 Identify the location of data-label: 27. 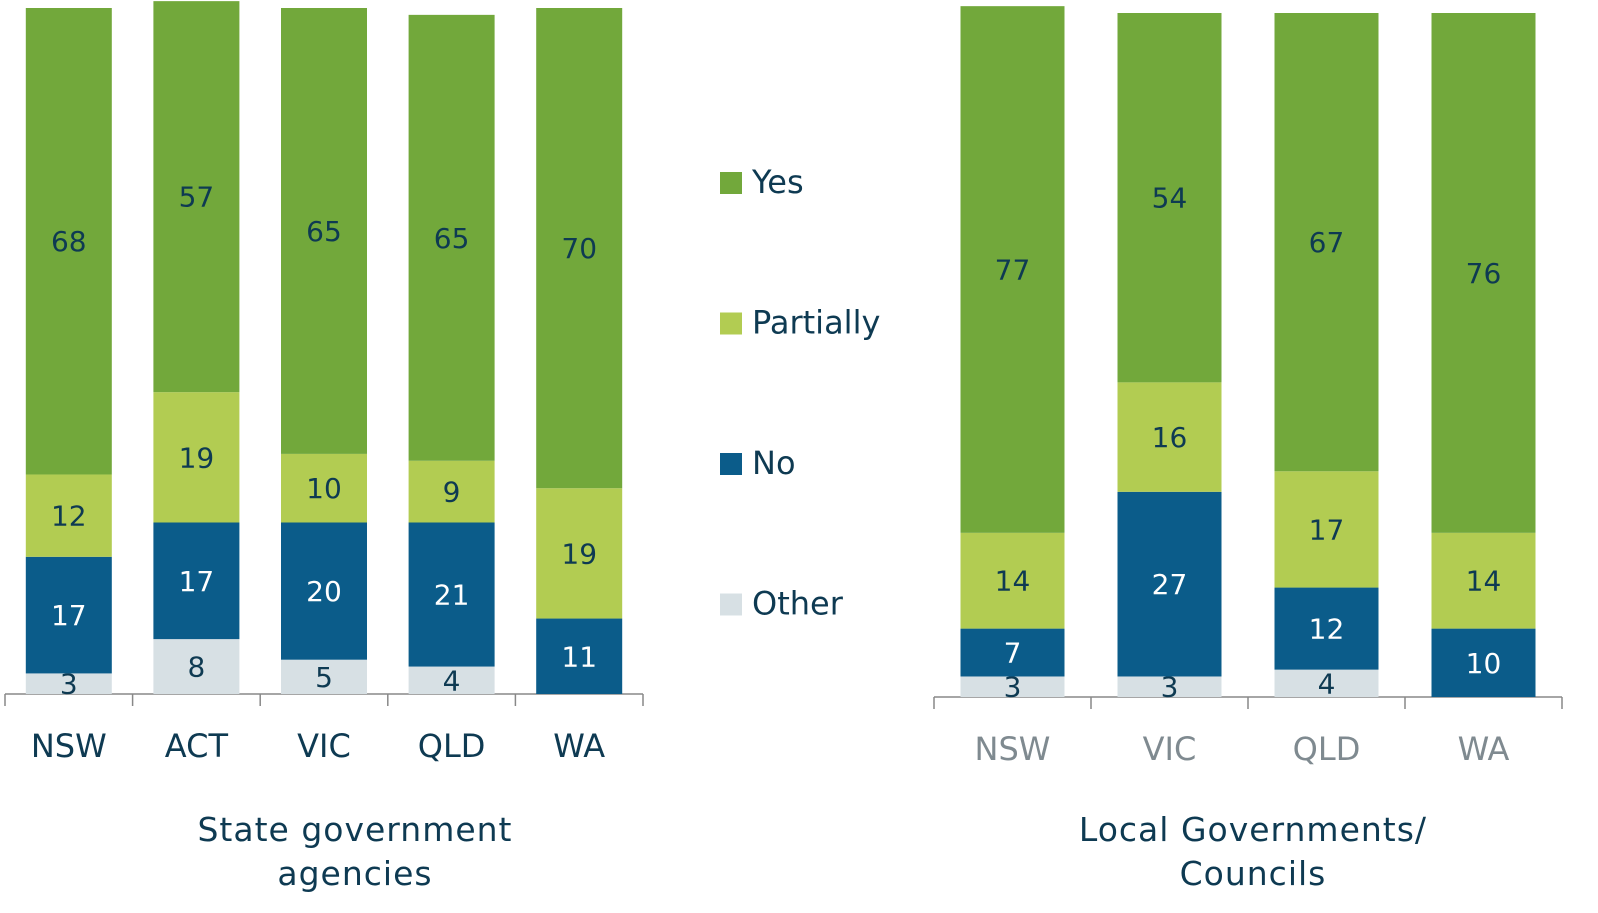
(1170, 584).